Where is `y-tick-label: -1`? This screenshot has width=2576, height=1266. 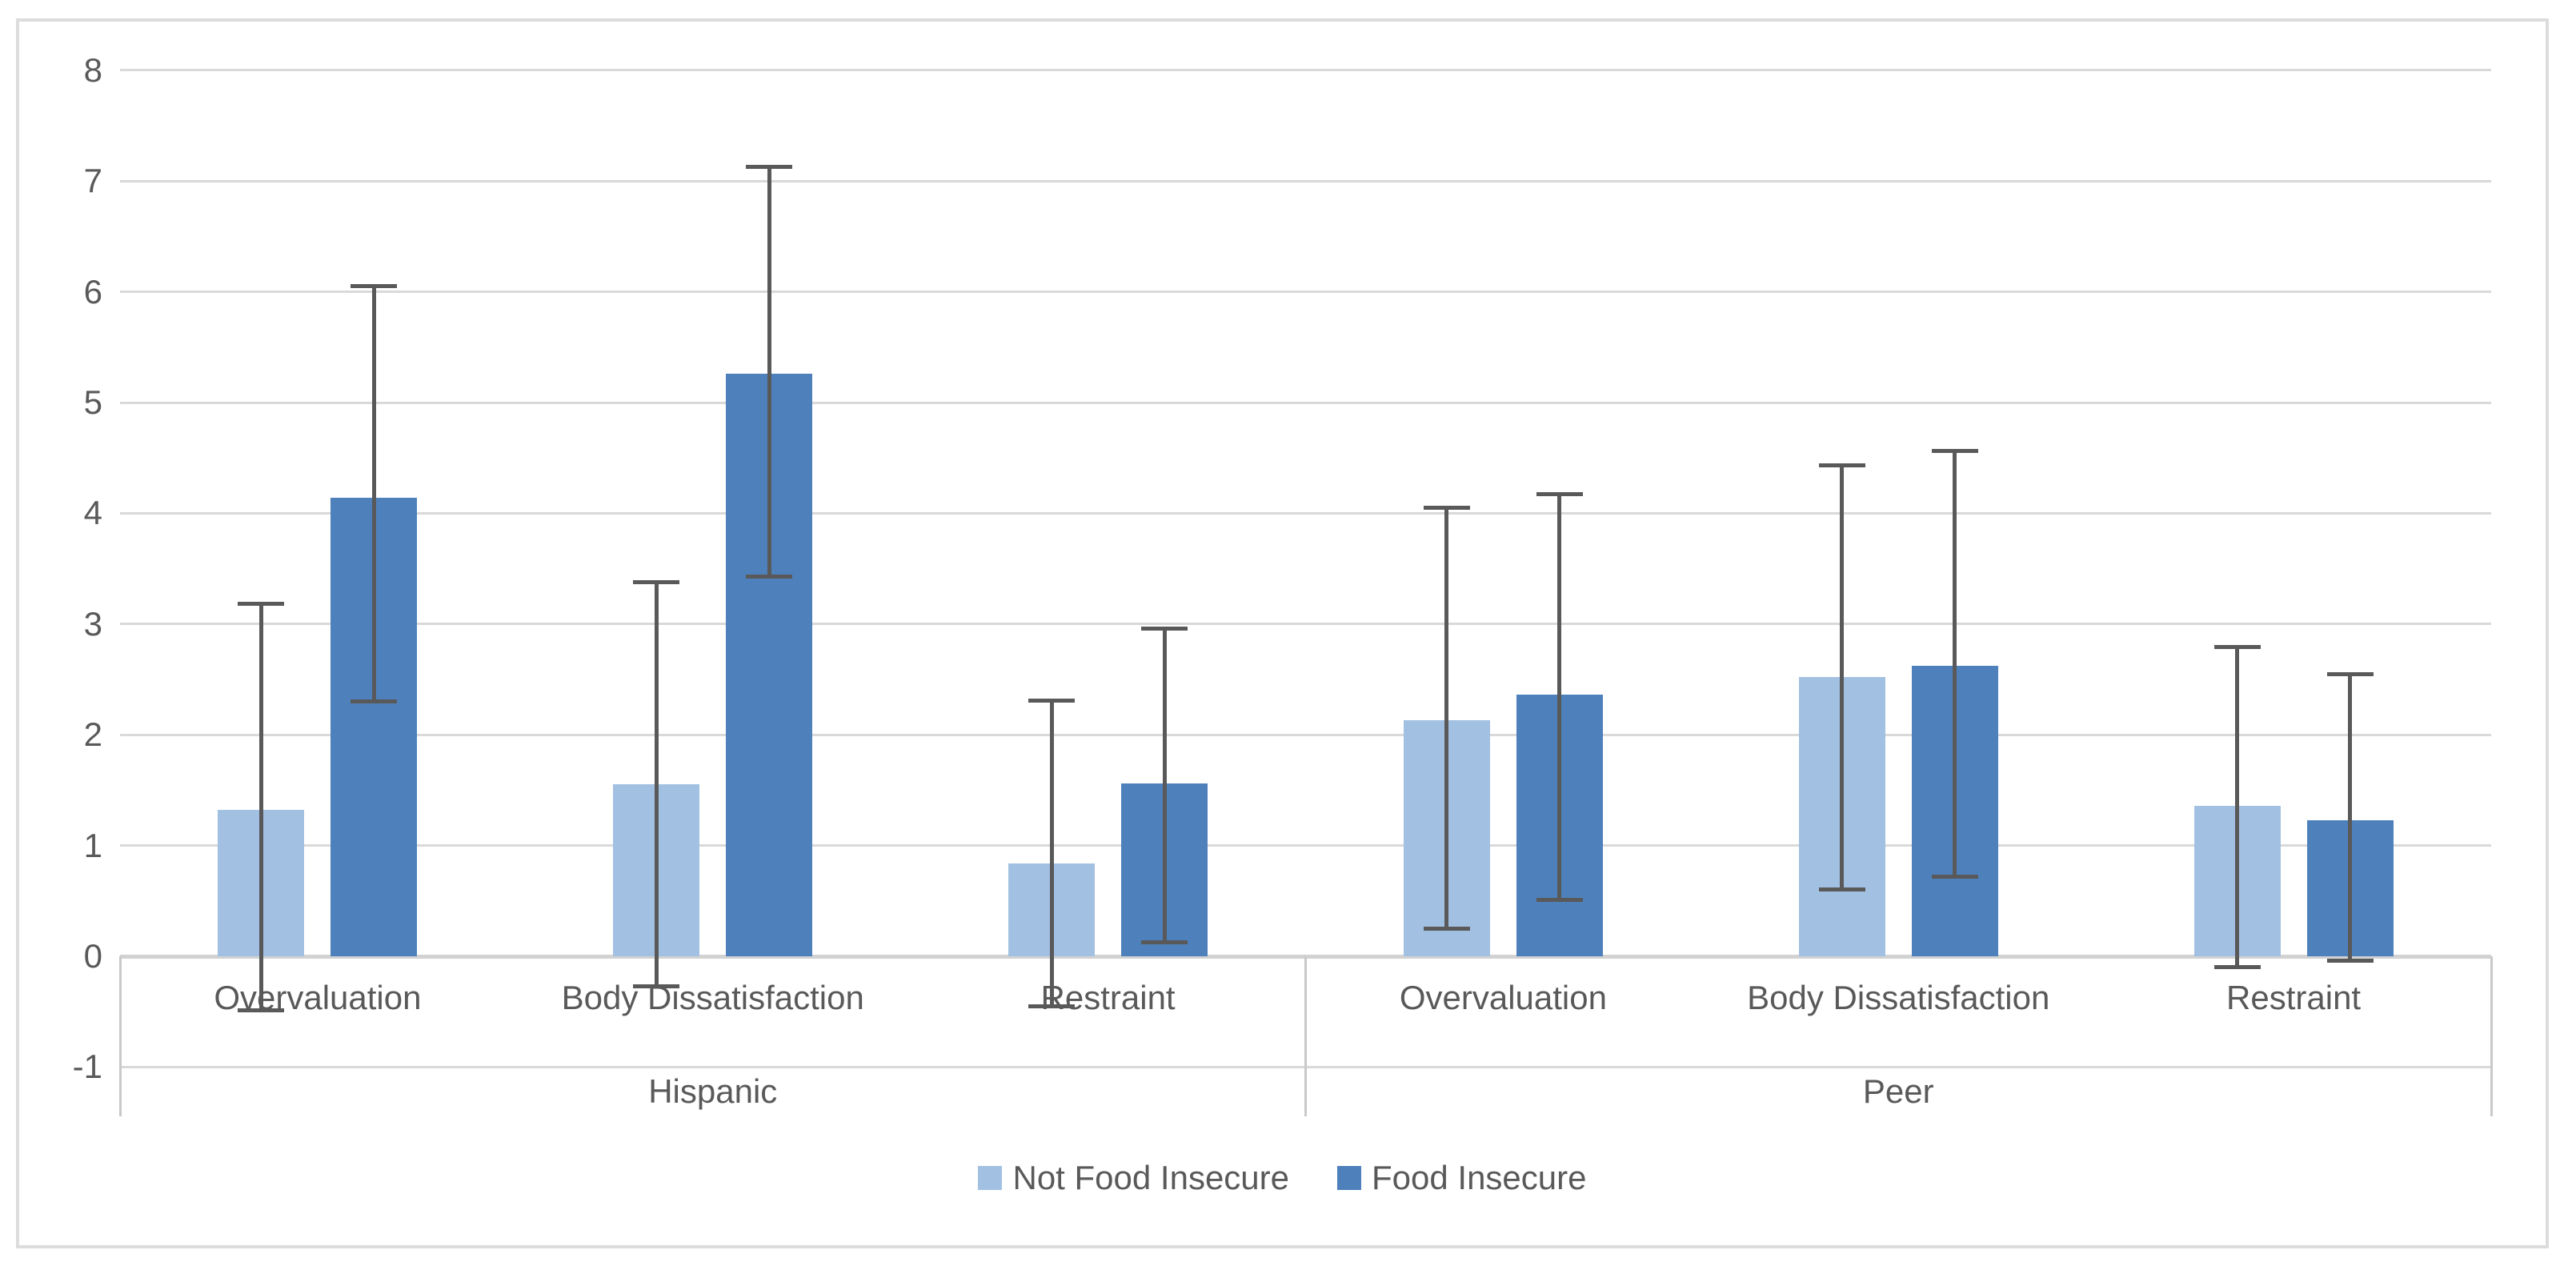 y-tick-label: -1 is located at coordinates (87, 1067).